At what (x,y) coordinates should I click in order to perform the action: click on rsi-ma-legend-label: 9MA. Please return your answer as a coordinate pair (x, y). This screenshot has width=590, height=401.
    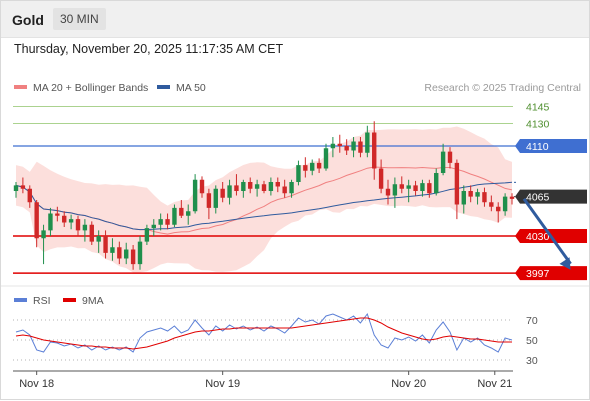
    Looking at the image, I should click on (93, 301).